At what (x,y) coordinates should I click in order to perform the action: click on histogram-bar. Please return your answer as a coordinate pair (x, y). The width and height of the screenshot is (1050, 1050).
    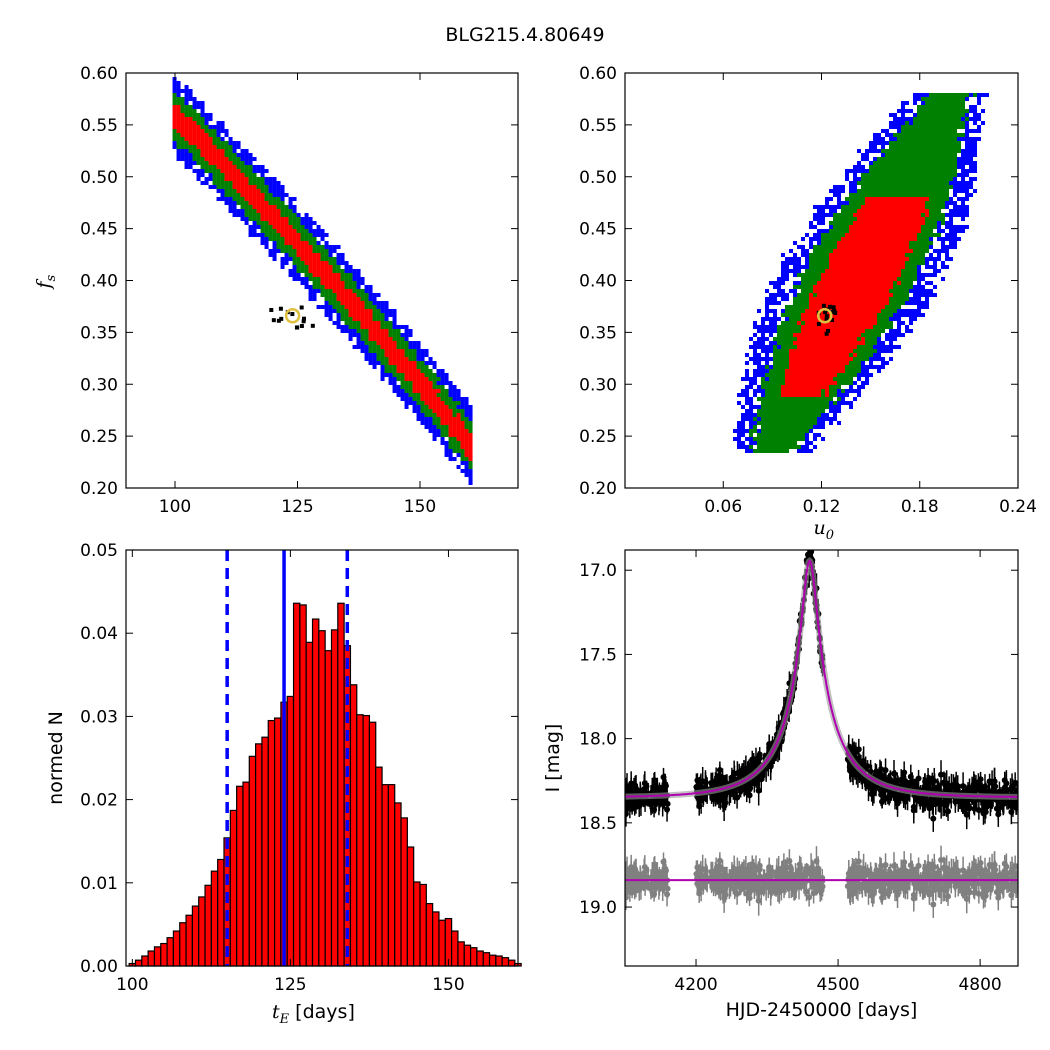
    Looking at the image, I should click on (277, 842).